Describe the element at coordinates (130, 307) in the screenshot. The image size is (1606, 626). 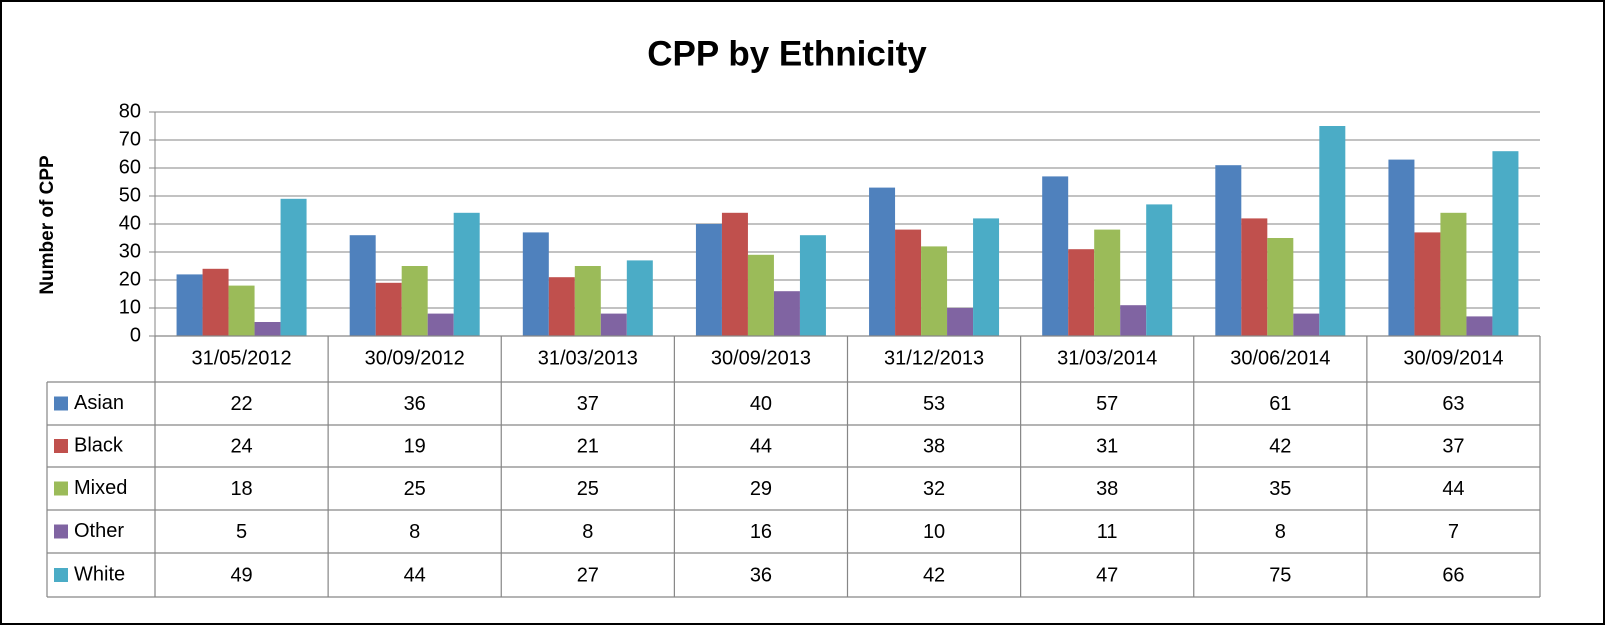
I see `y-tick-label: 10` at that location.